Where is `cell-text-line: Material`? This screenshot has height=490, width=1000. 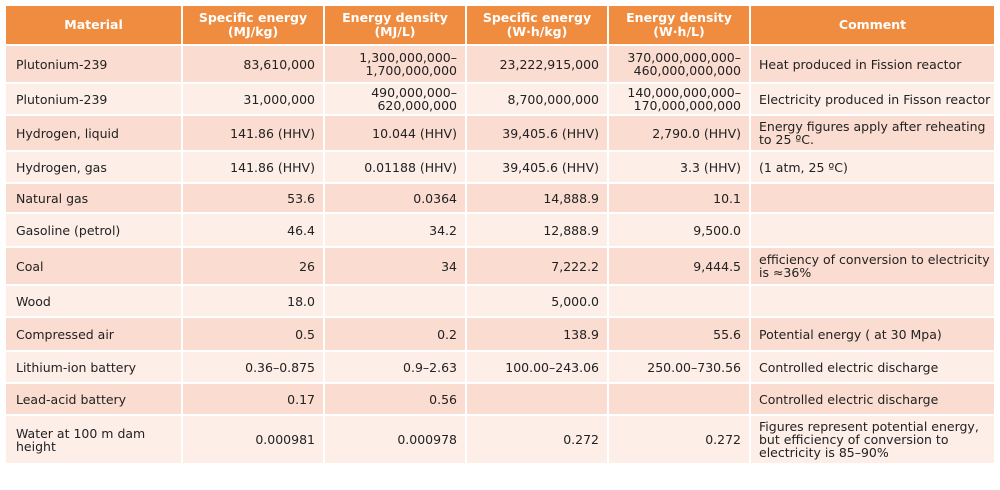
cell-text-line: Material is located at coordinates (93, 24).